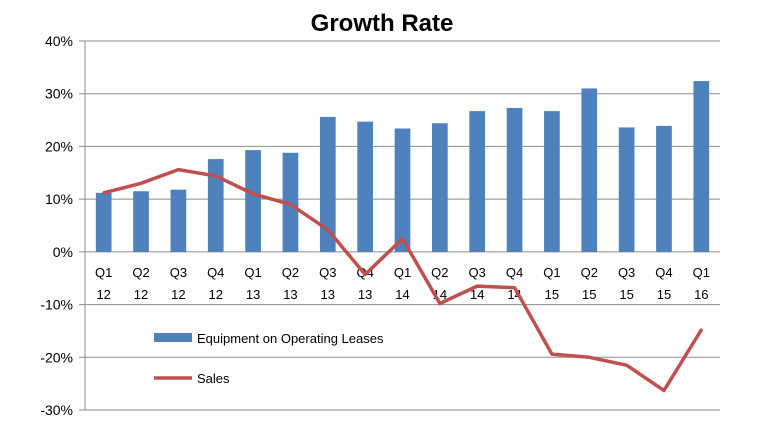 The width and height of the screenshot is (764, 432). I want to click on legend: Equipment on Operating Leases Sales, so click(269, 358).